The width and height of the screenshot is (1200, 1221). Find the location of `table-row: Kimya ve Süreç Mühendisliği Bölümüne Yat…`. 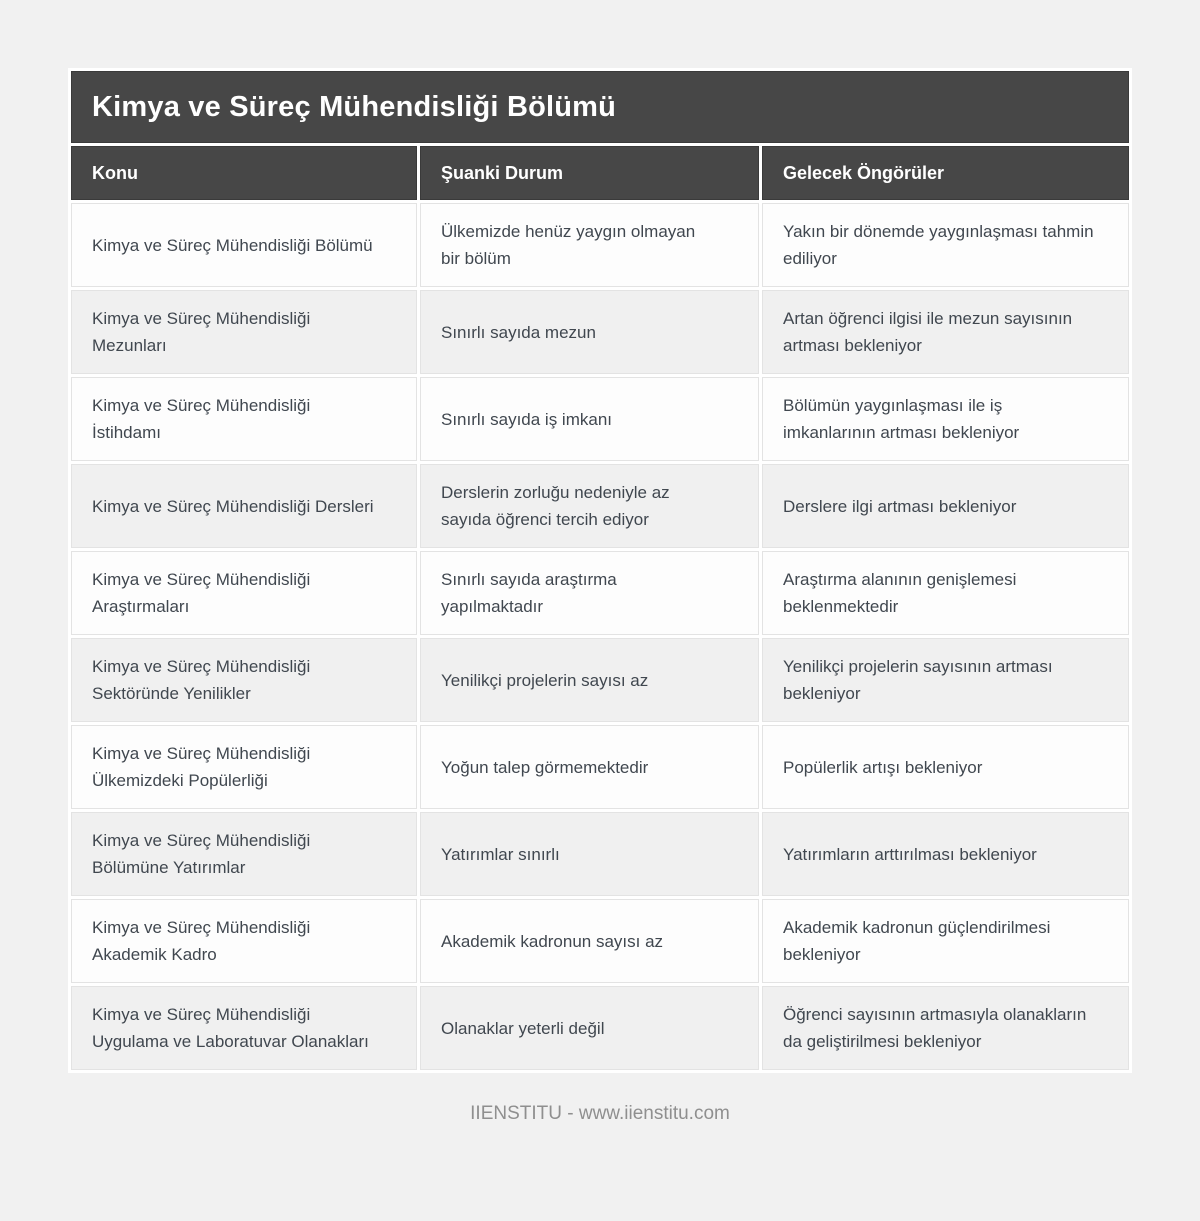

table-row: Kimya ve Süreç Mühendisliği Bölümüne Yat… is located at coordinates (600, 854).